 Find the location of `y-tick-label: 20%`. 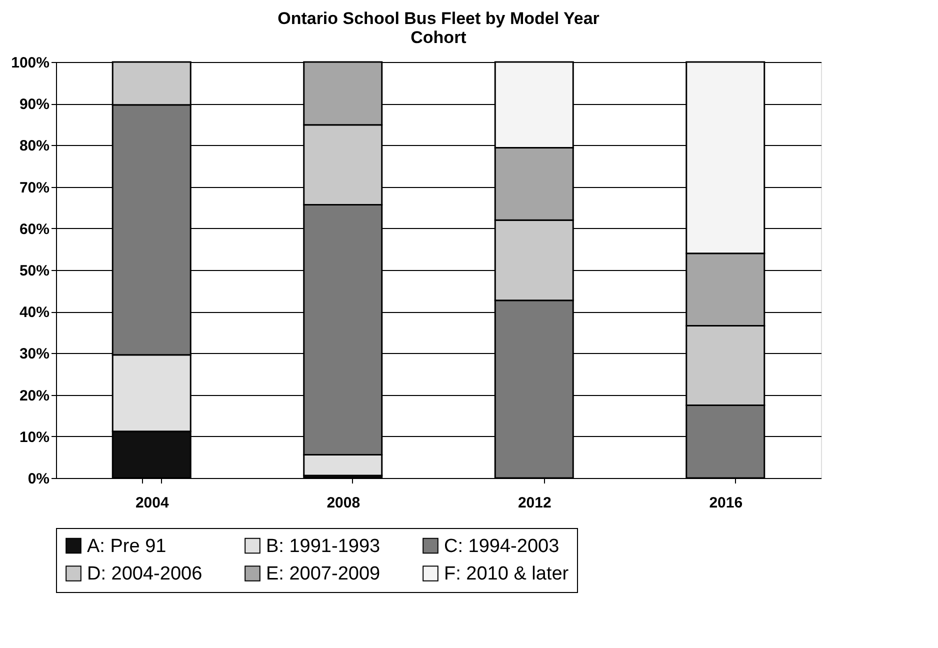

y-tick-label: 20% is located at coordinates (34, 395).